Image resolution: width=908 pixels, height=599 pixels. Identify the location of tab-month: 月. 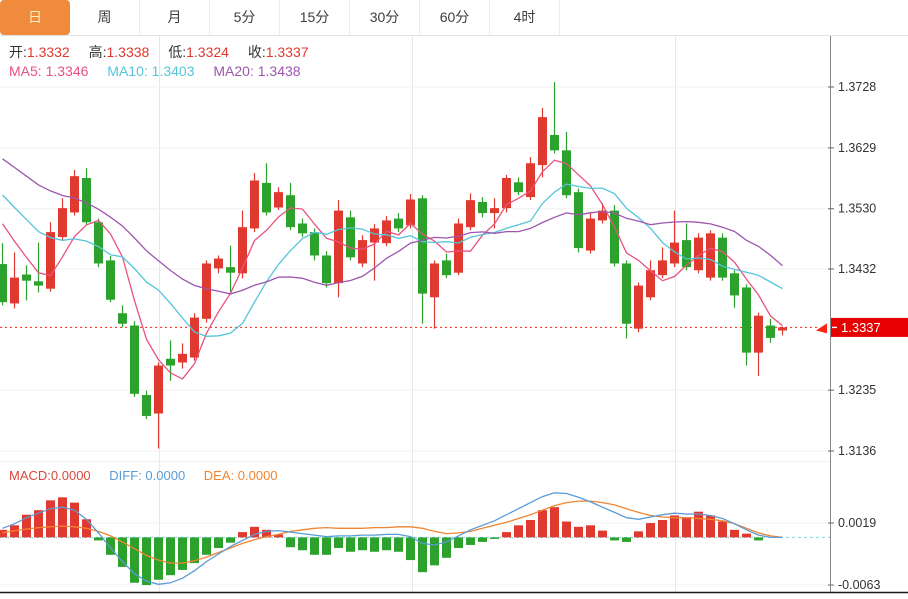
(175, 17).